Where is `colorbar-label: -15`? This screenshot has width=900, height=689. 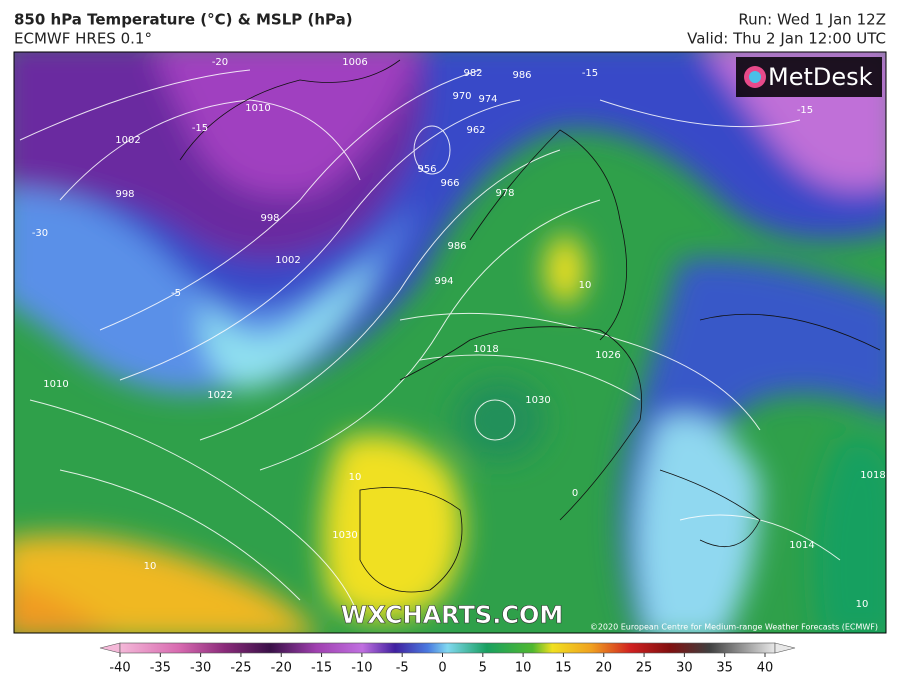
colorbar-label: -15 is located at coordinates (321, 668).